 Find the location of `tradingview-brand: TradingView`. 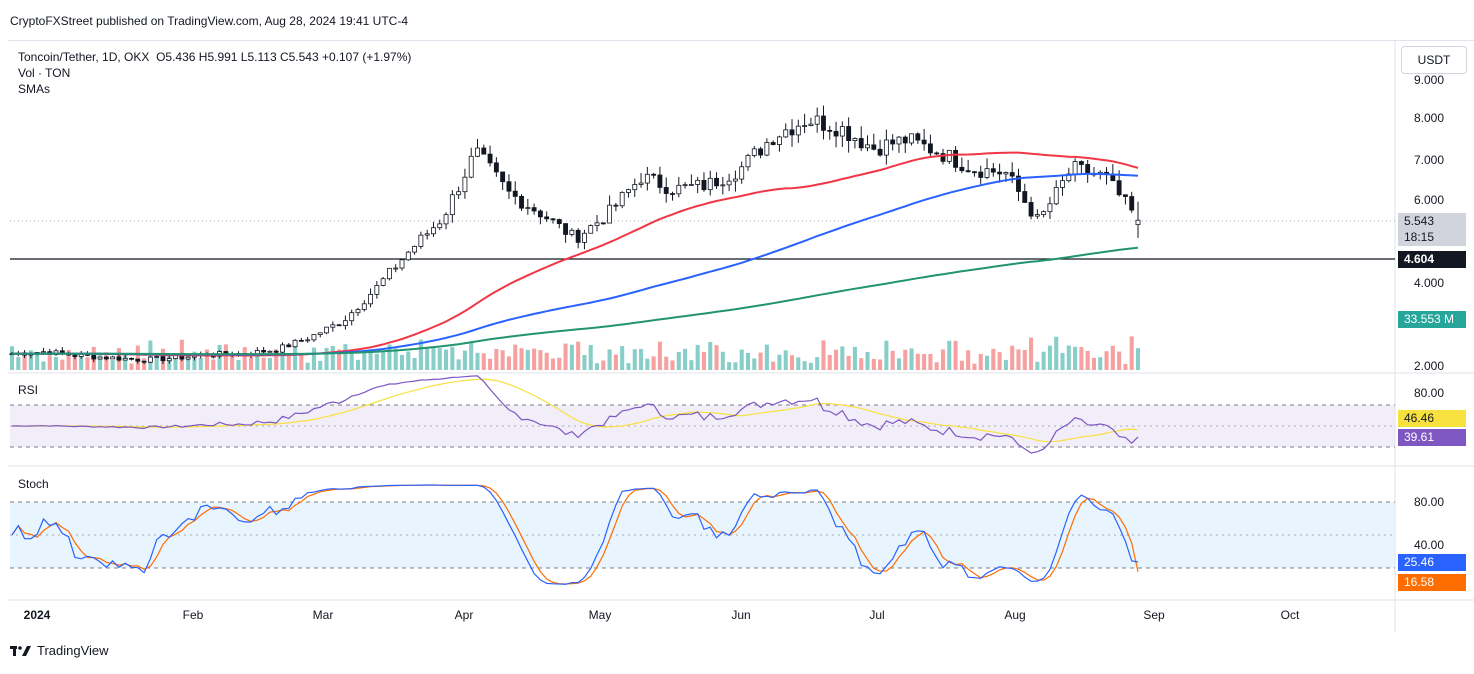

tradingview-brand: TradingView is located at coordinates (59, 650).